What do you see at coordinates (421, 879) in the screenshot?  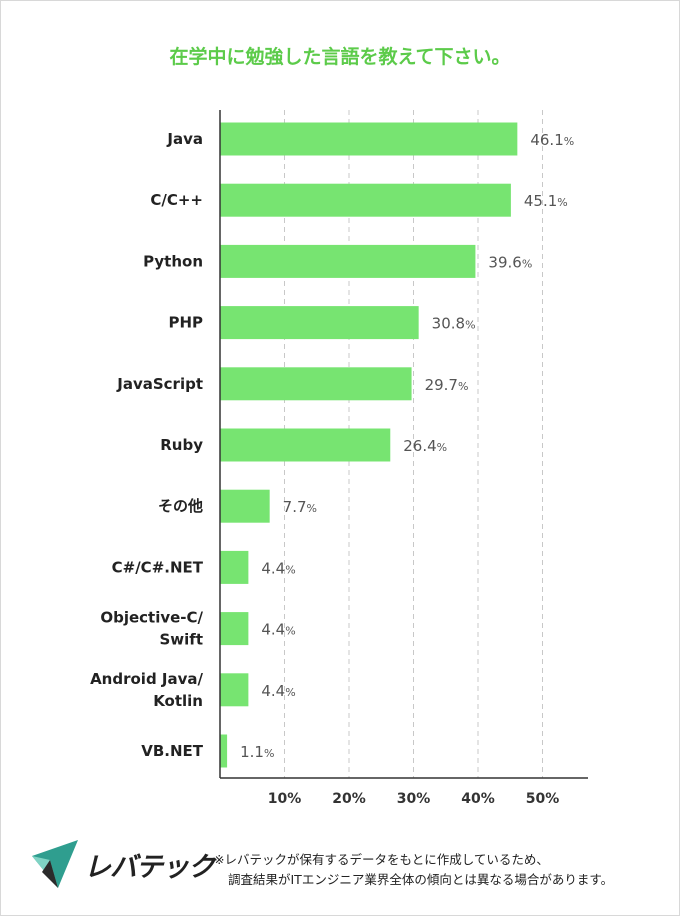 I see `footnote-line-2: 調査結果がITエンジニア業界全体の傾向とは異なる場合があります。` at bounding box center [421, 879].